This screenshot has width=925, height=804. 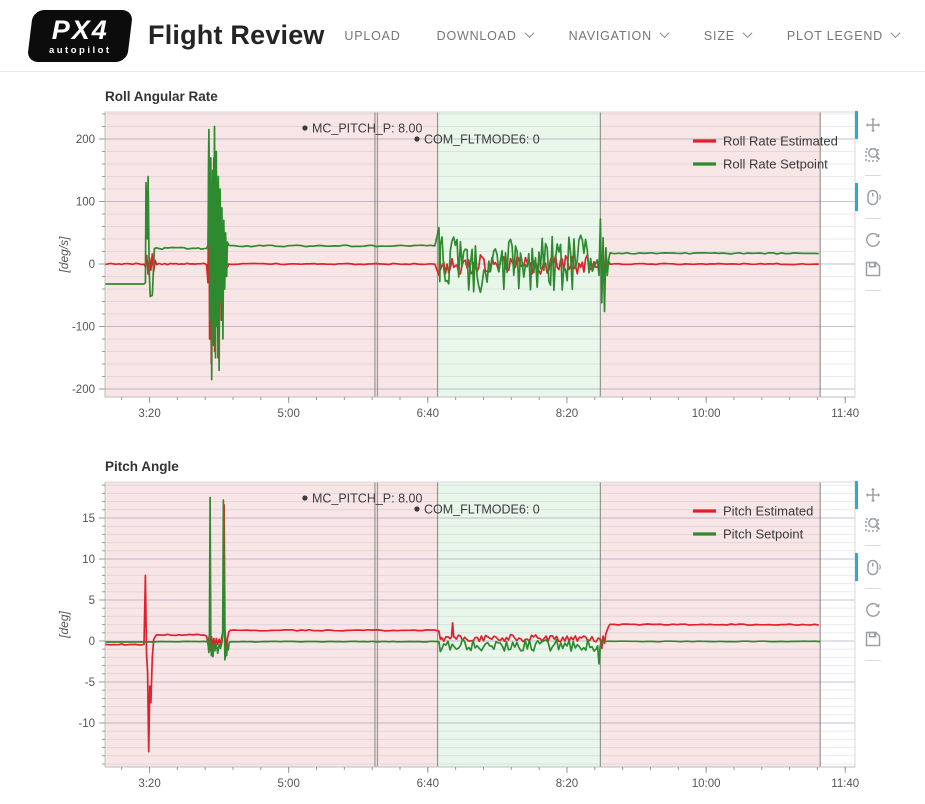 I want to click on nav-item-label: PLOT LEGEND, so click(x=834, y=35).